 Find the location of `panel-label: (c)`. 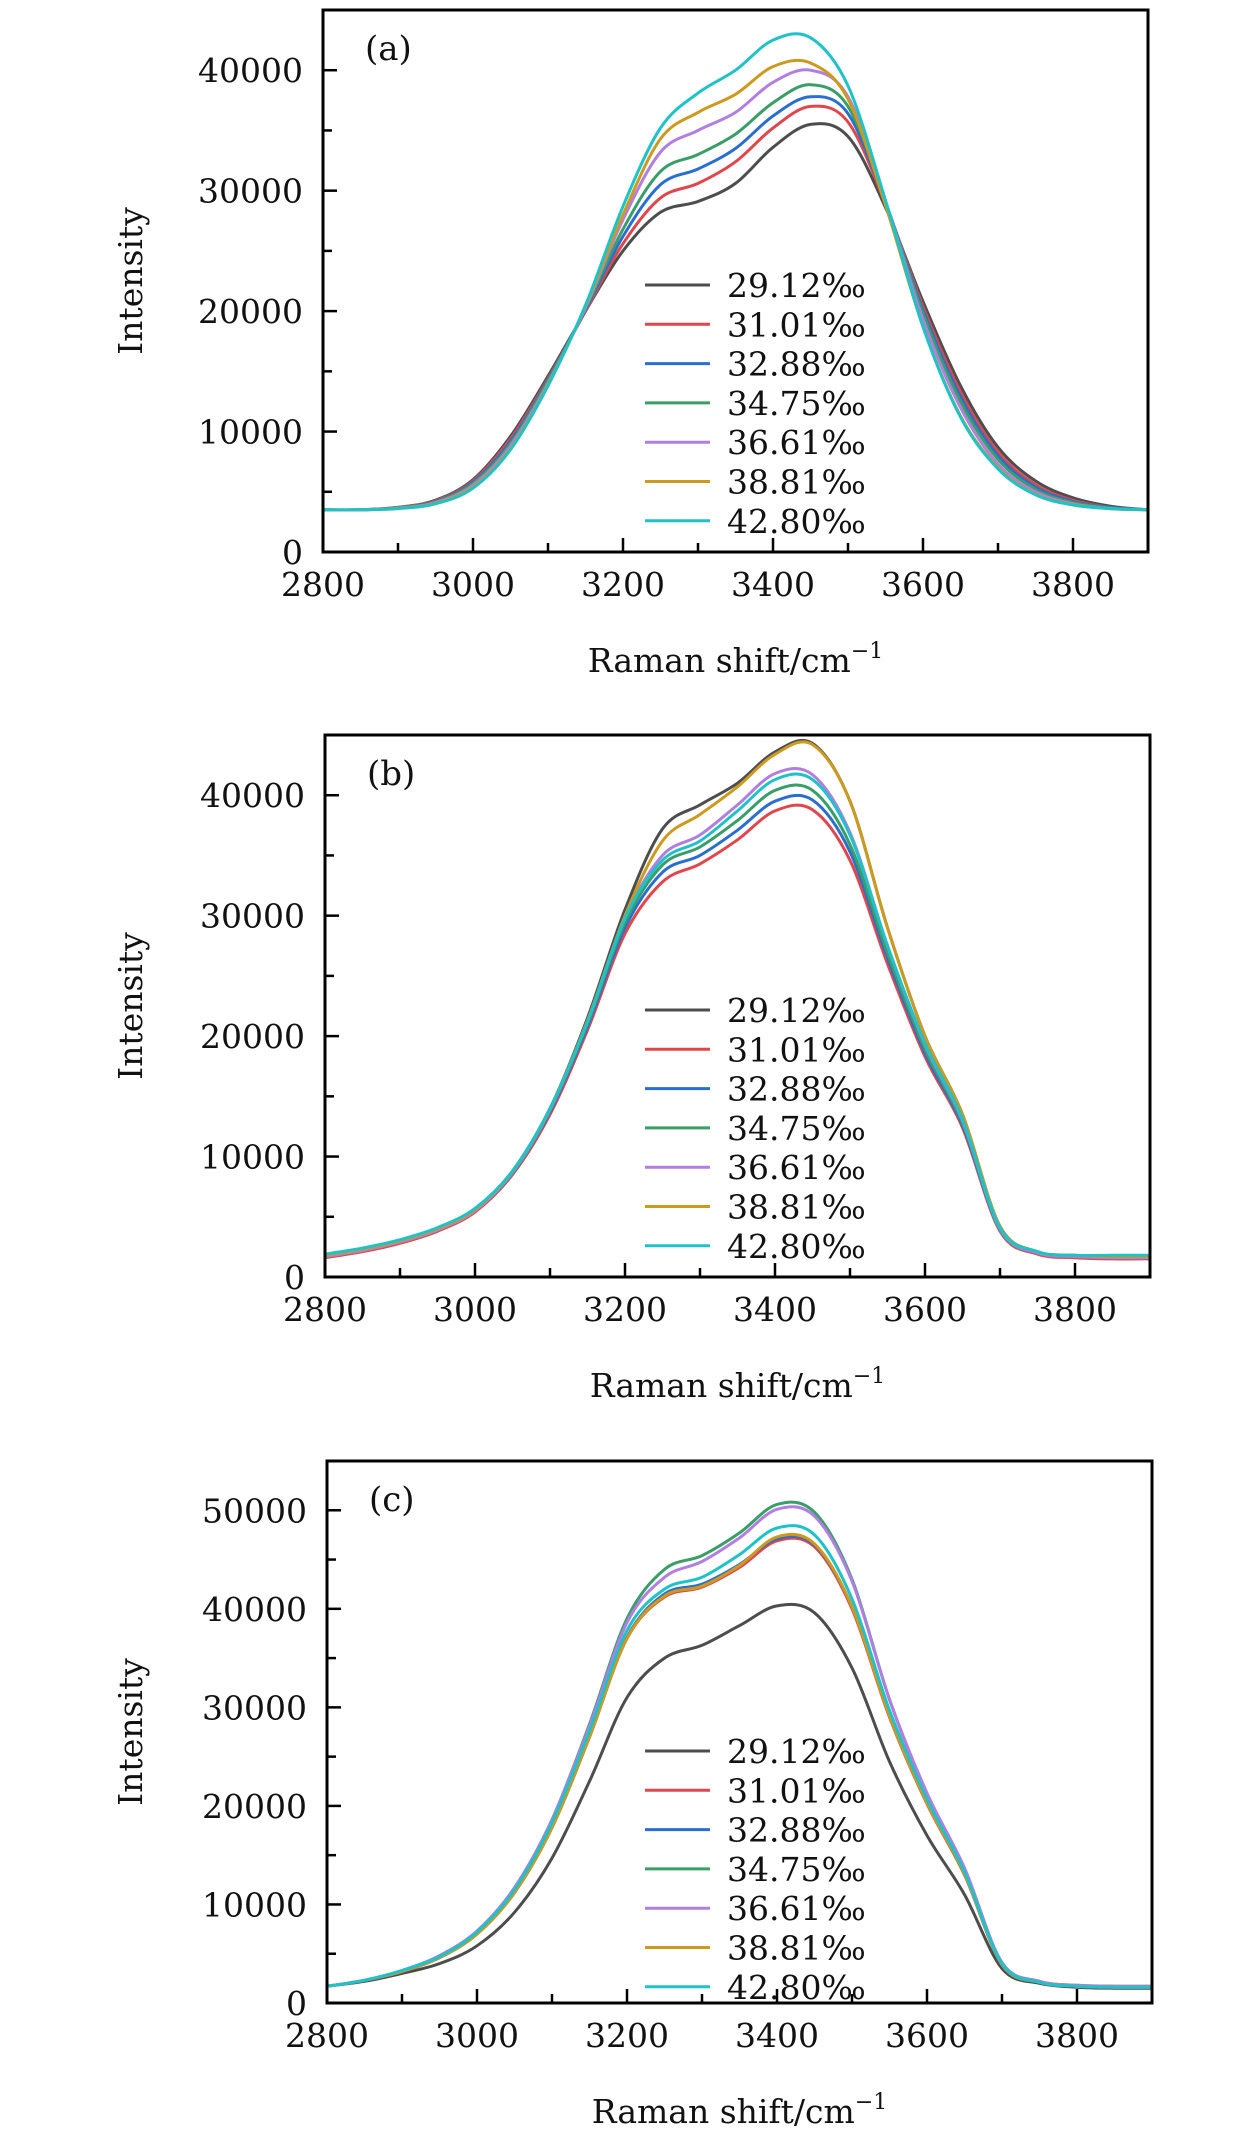

panel-label: (c) is located at coordinates (392, 1500).